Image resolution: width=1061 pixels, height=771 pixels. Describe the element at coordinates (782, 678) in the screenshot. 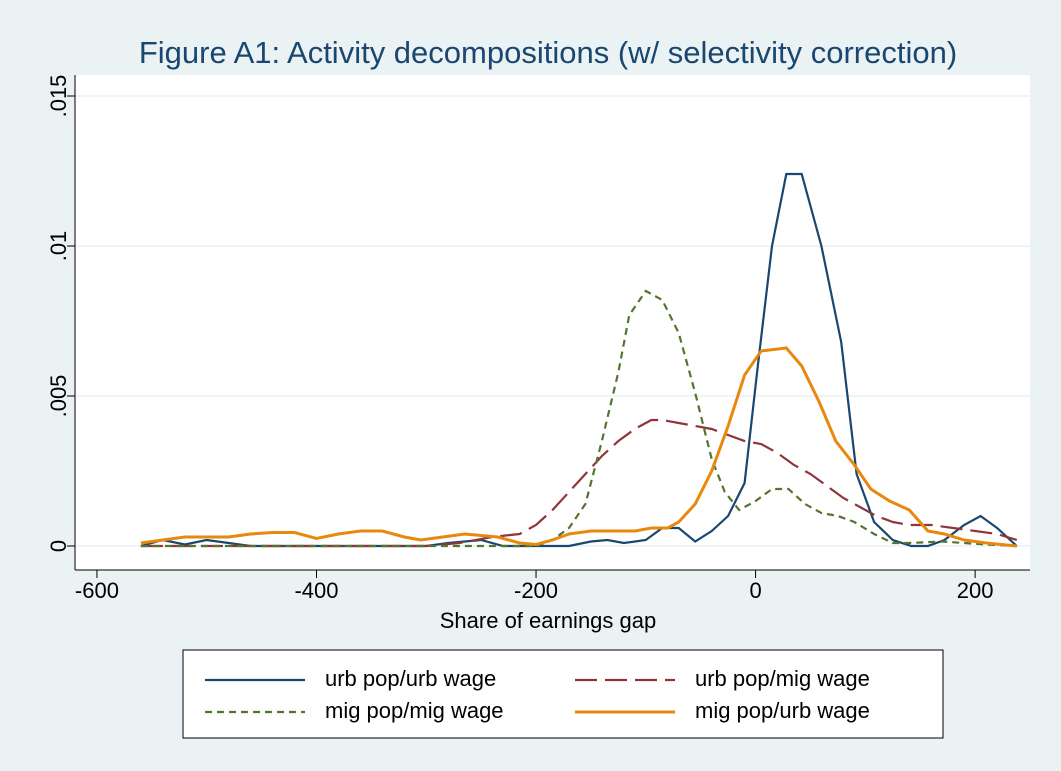

I see `legend-label: urb pop/mig wage` at that location.